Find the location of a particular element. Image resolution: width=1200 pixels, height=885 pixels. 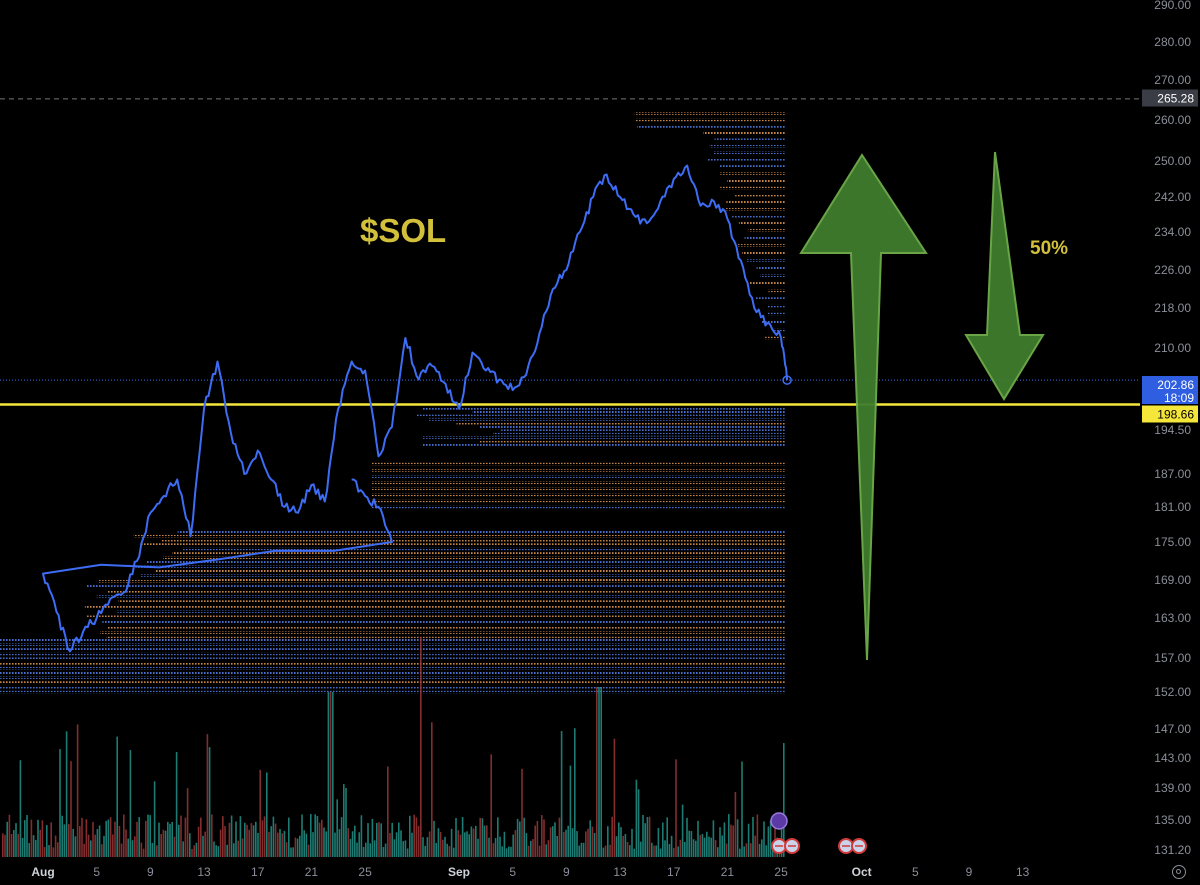

y-tick-label: 210.00 is located at coordinates (1172, 348).